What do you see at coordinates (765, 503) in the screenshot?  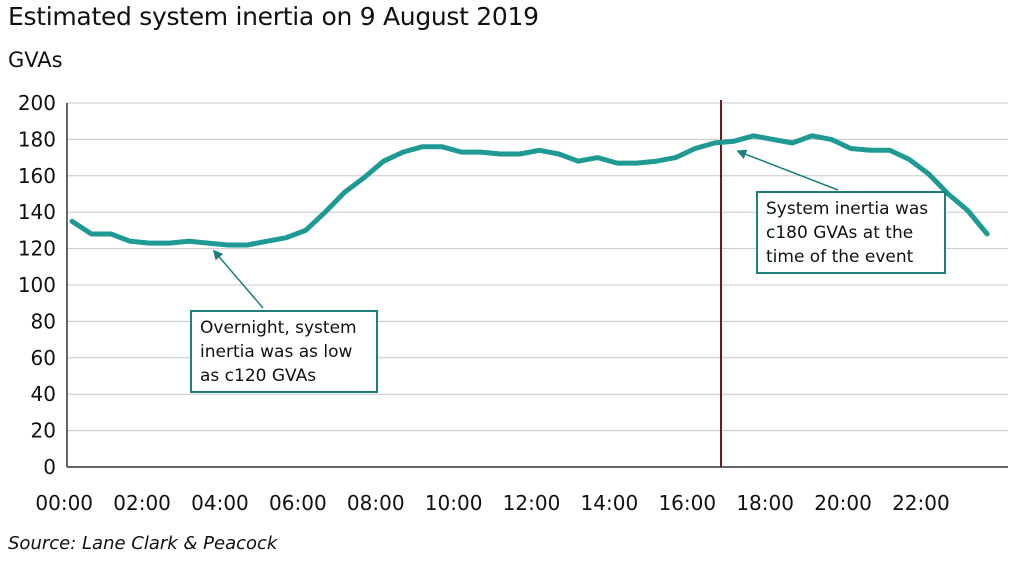 I see `x-tick-label-1800: 18:00` at bounding box center [765, 503].